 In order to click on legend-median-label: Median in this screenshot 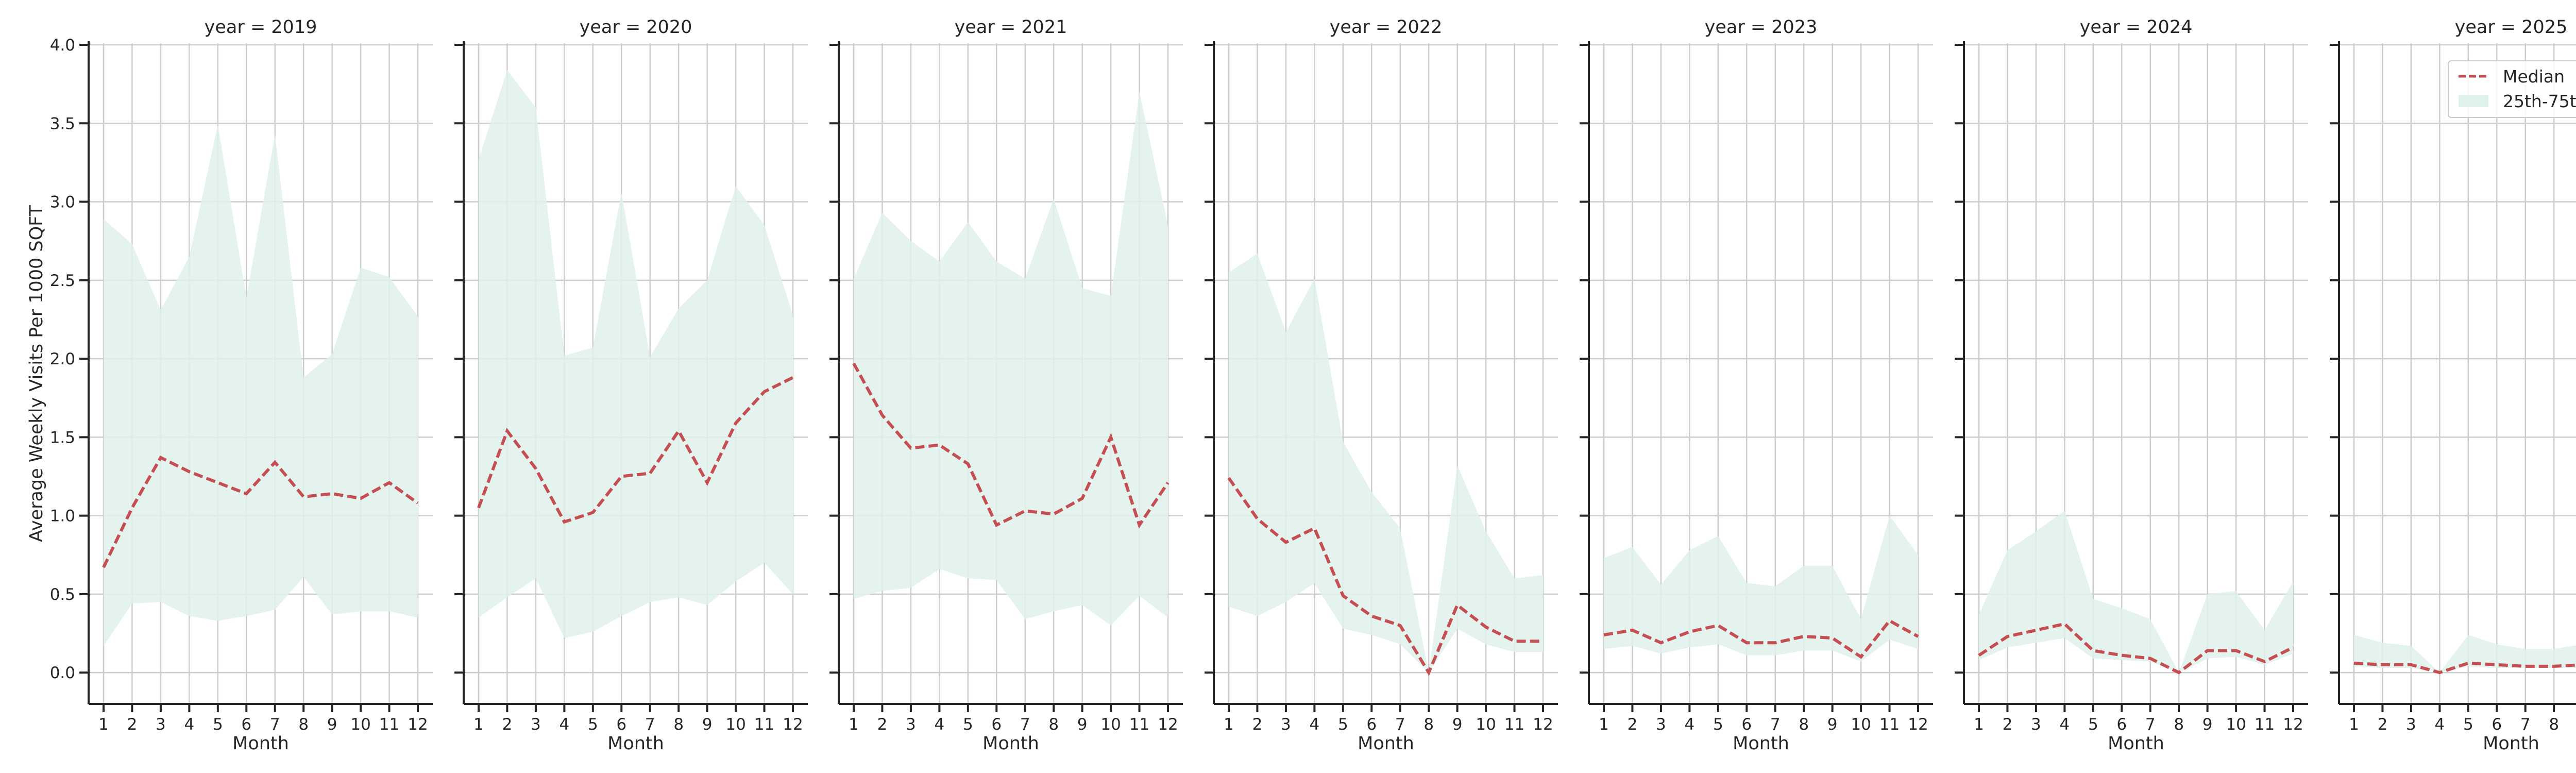, I will do `click(2534, 76)`.